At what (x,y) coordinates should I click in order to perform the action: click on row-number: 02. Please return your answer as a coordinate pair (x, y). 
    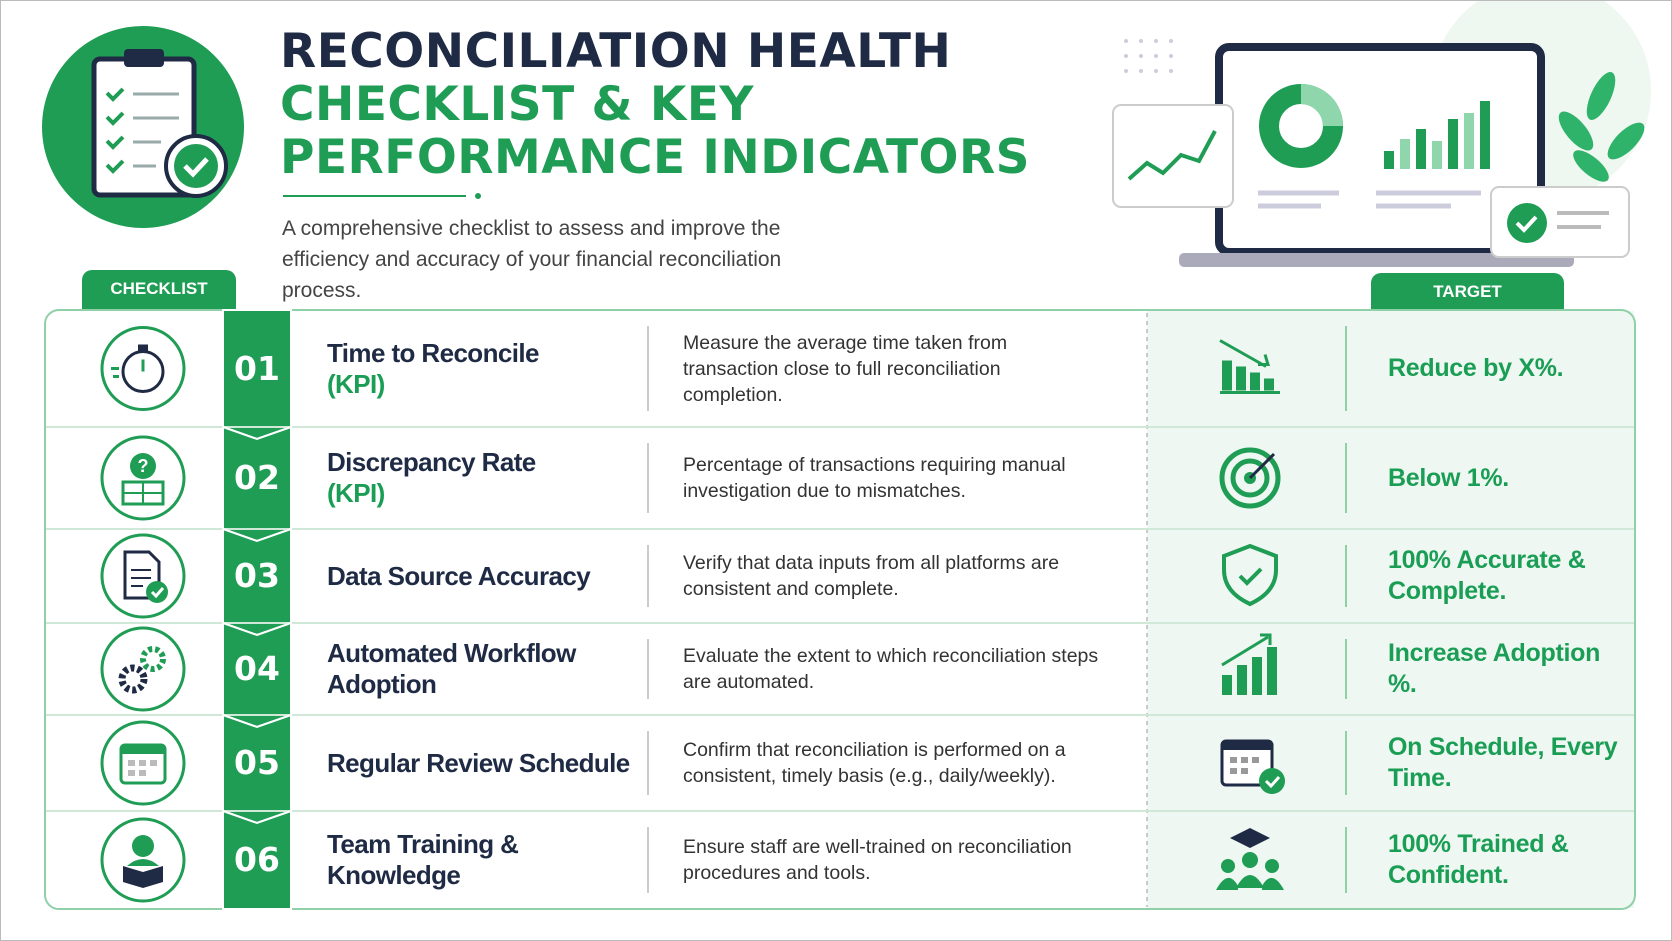
    Looking at the image, I should click on (257, 477).